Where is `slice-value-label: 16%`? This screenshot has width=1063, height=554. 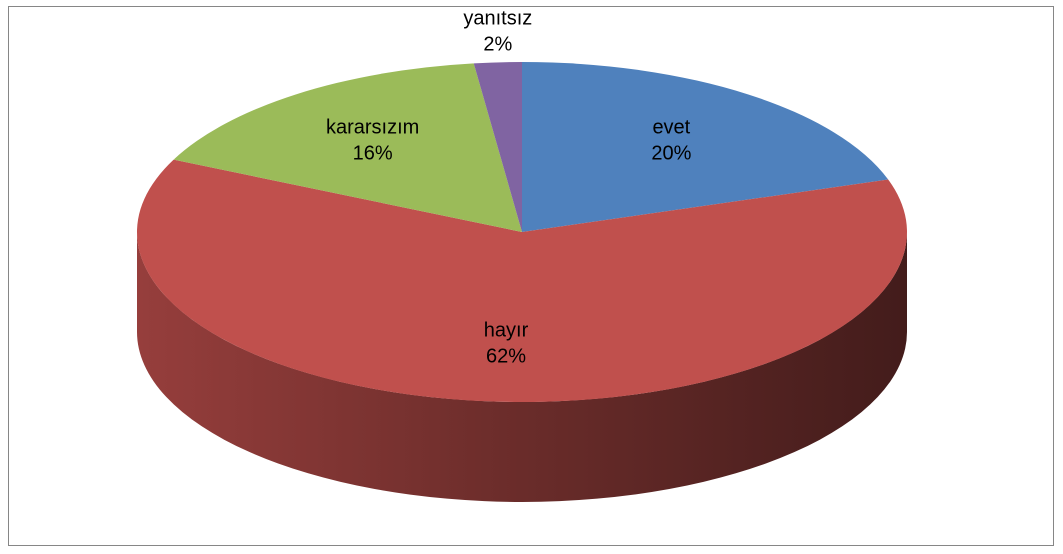 slice-value-label: 16% is located at coordinates (373, 154).